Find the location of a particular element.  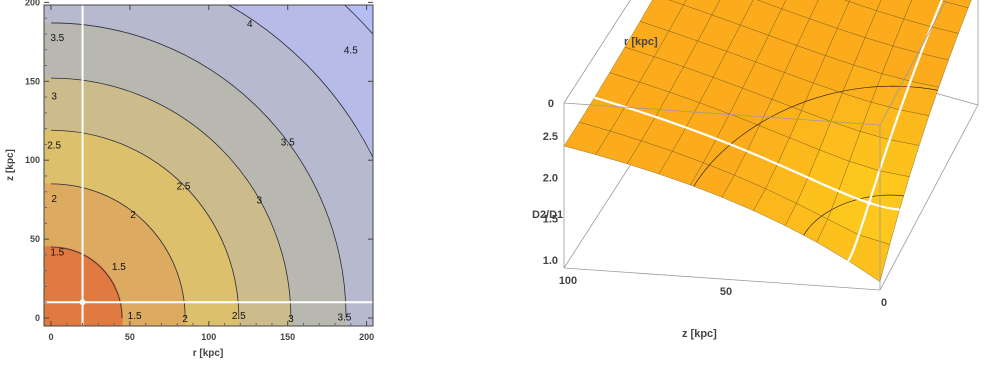

surface-d-tick-label: 2.0 is located at coordinates (550, 178).